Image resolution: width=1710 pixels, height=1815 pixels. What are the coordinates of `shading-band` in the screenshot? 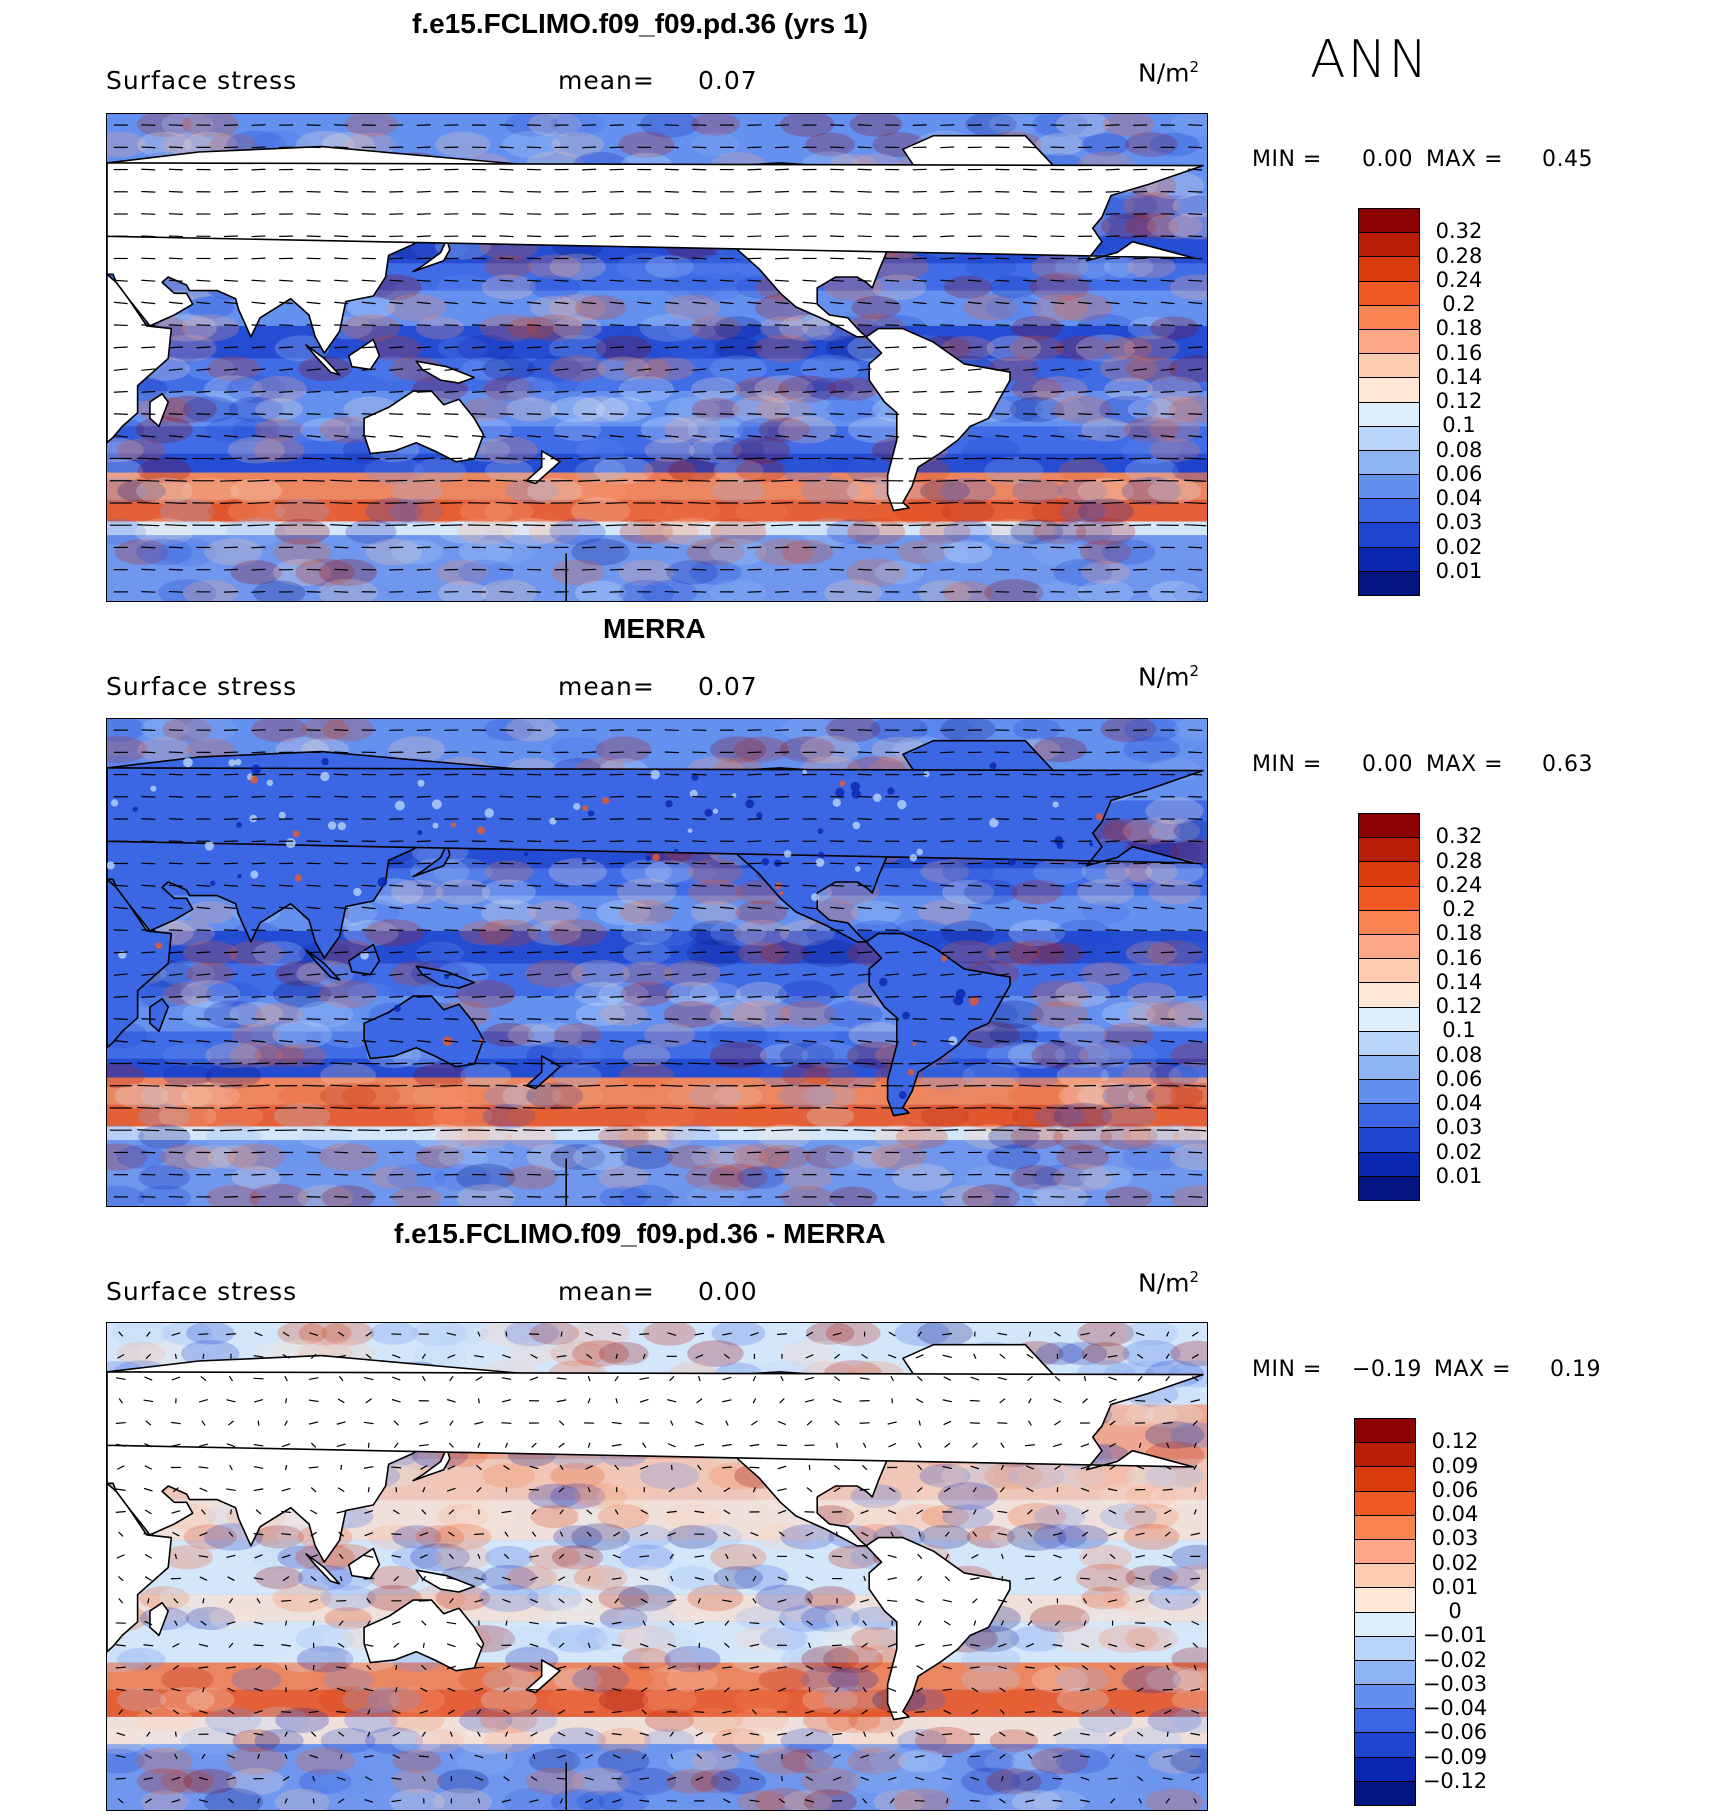 It's located at (657, 1045).